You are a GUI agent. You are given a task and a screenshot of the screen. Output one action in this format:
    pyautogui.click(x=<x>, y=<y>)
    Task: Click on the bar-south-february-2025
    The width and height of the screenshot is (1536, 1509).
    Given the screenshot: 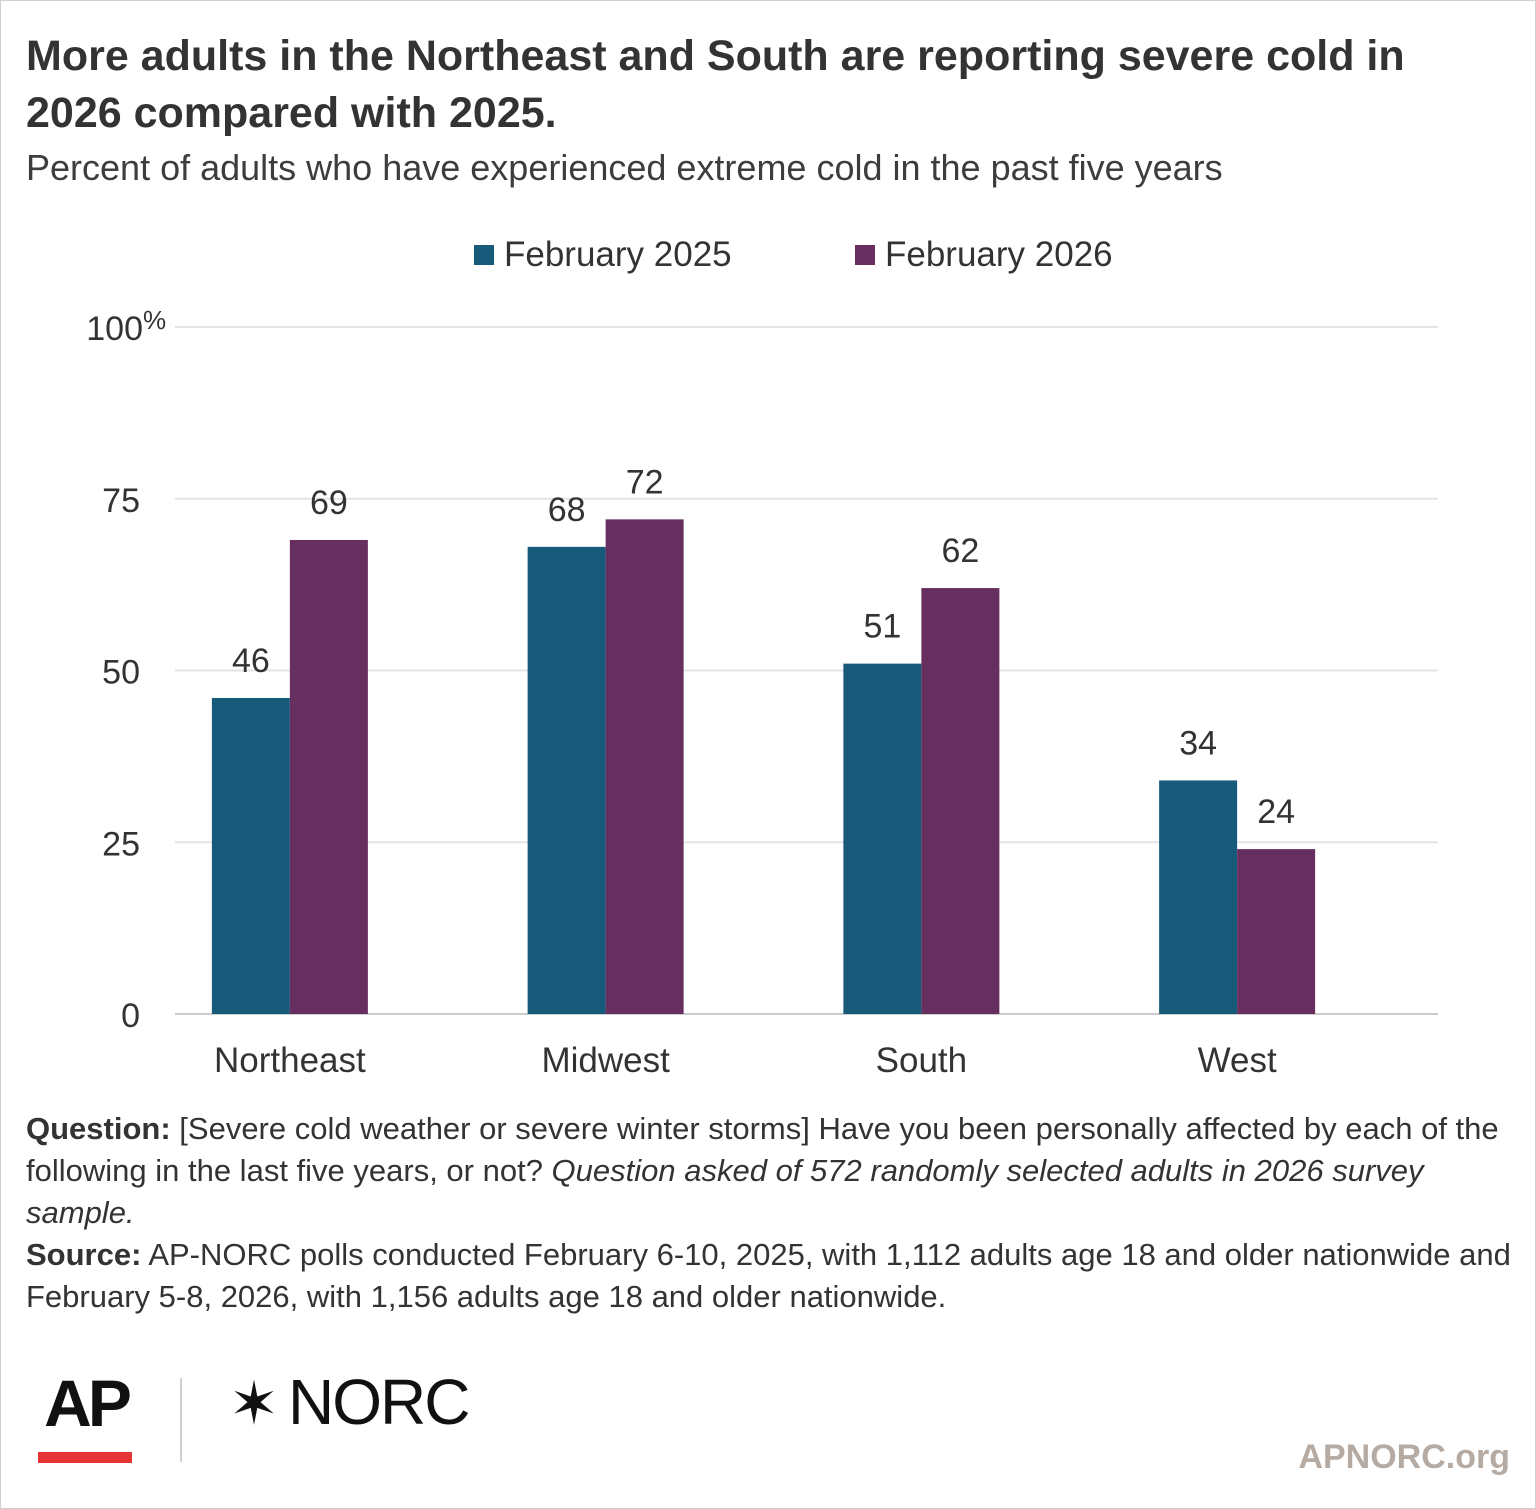 What is the action you would take?
    pyautogui.click(x=882, y=838)
    